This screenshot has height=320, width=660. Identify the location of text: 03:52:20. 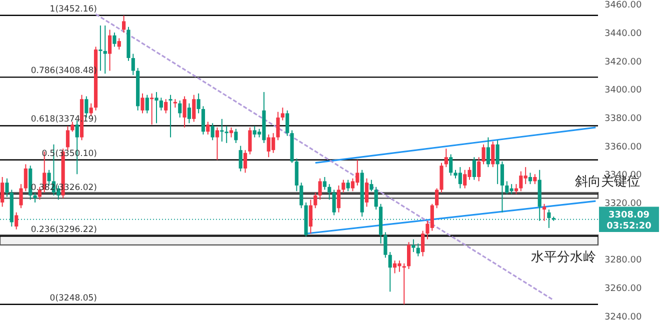
(629, 226).